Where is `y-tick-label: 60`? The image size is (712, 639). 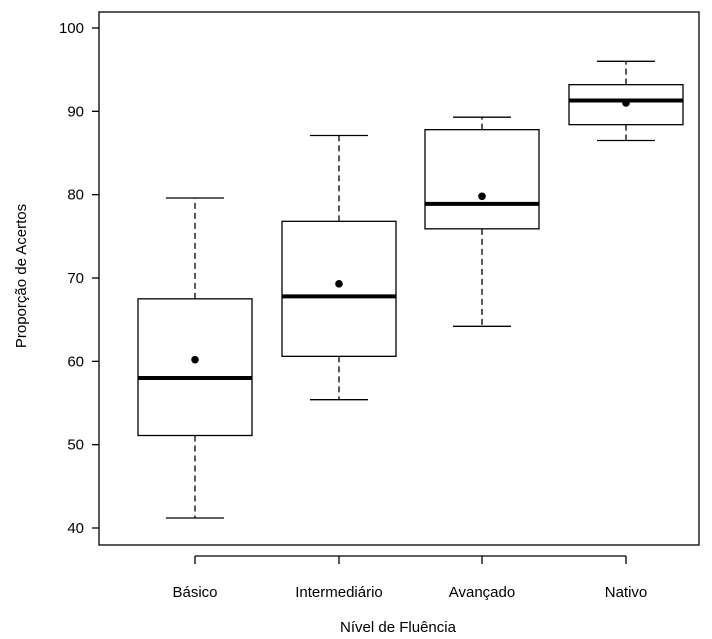 y-tick-label: 60 is located at coordinates (75, 361).